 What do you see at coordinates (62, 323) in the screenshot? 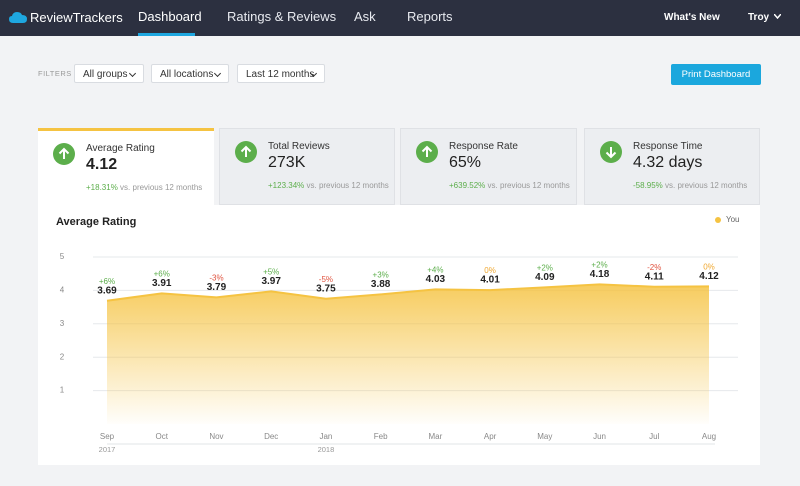
I see `y-tick-label: 3` at bounding box center [62, 323].